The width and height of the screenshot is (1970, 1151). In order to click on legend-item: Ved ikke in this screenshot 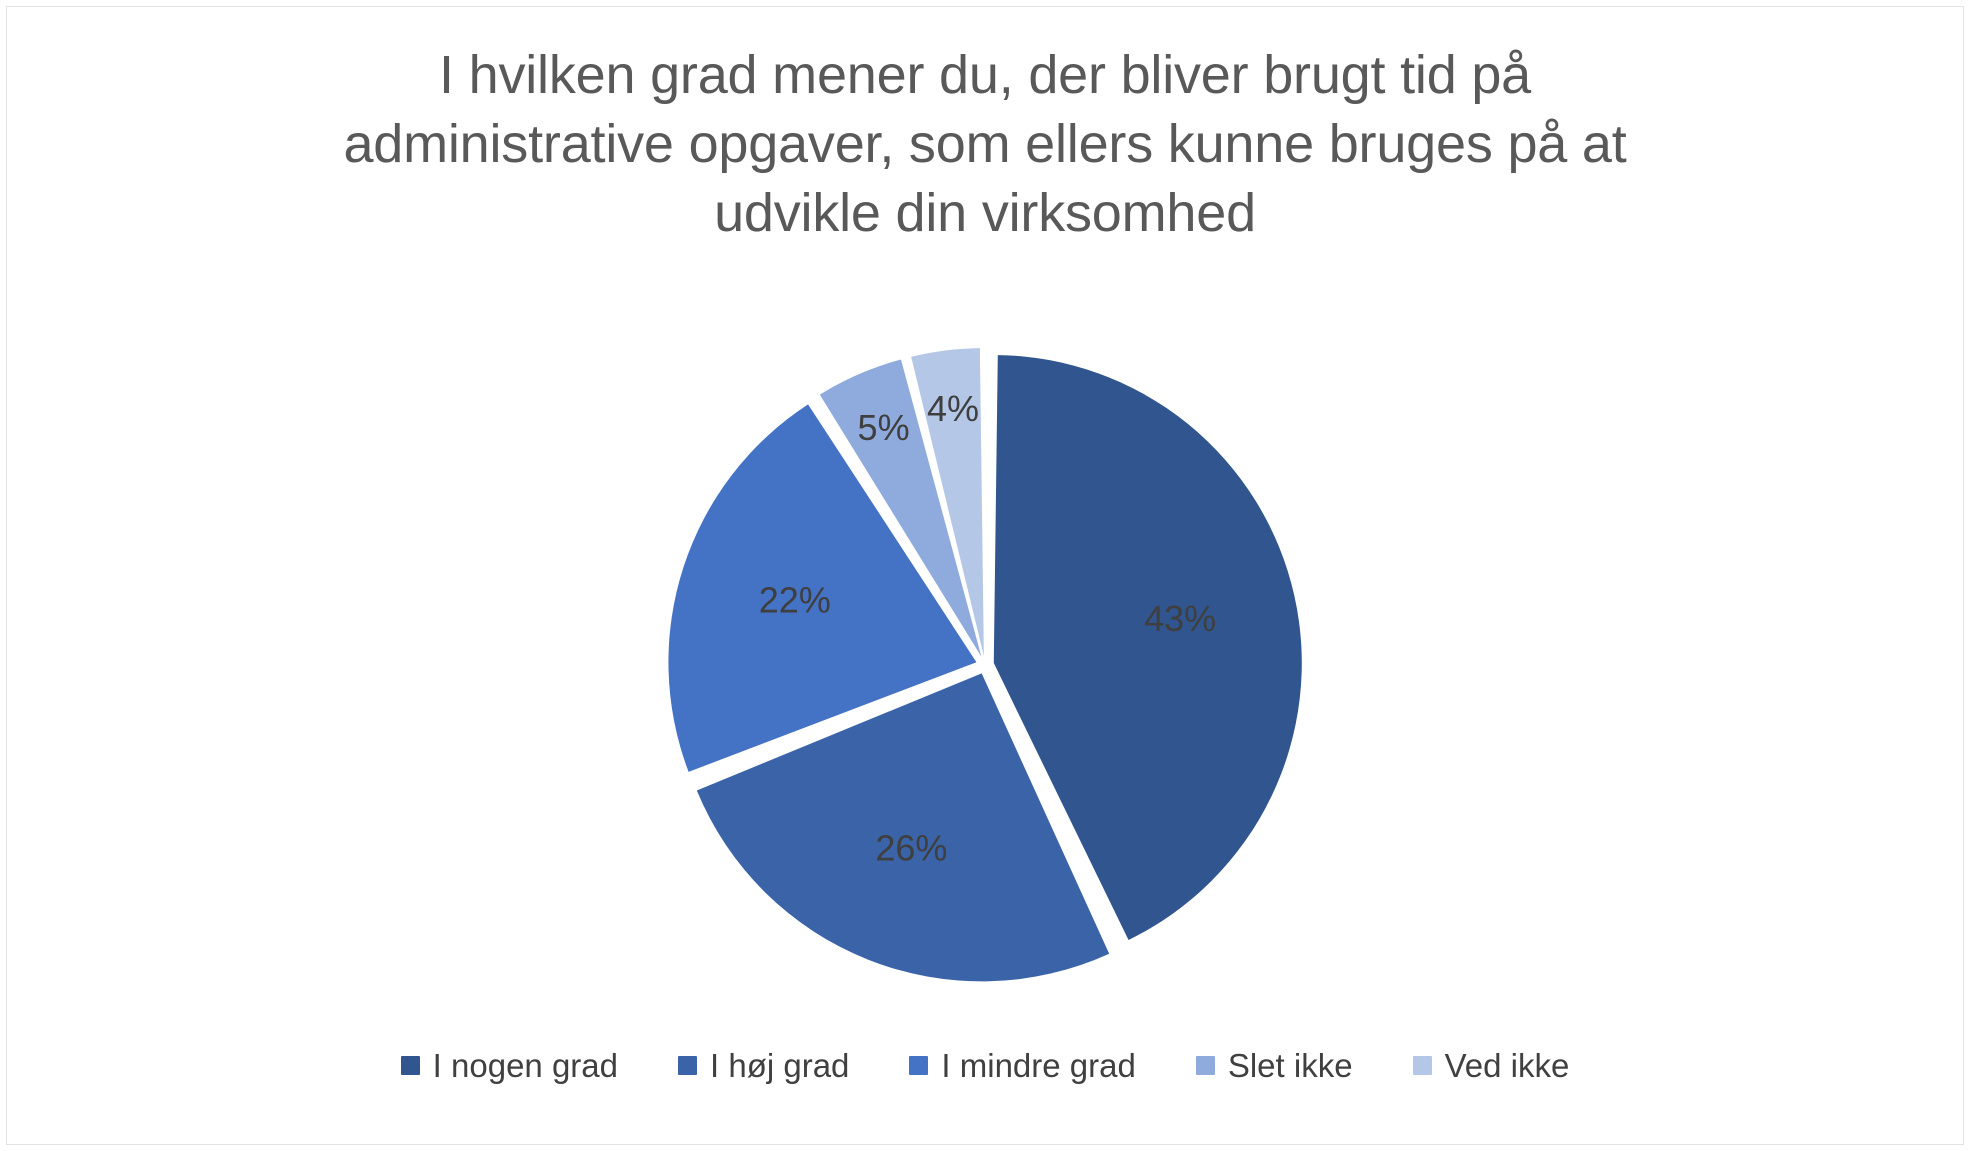, I will do `click(1491, 1065)`.